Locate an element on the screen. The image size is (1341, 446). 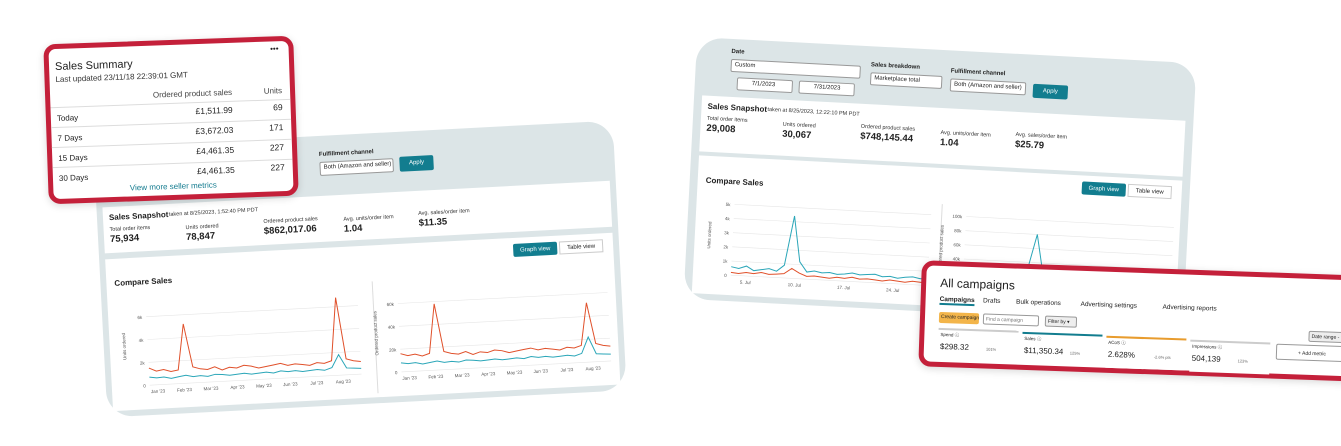
metric-value: $862,017.06 is located at coordinates (290, 230).